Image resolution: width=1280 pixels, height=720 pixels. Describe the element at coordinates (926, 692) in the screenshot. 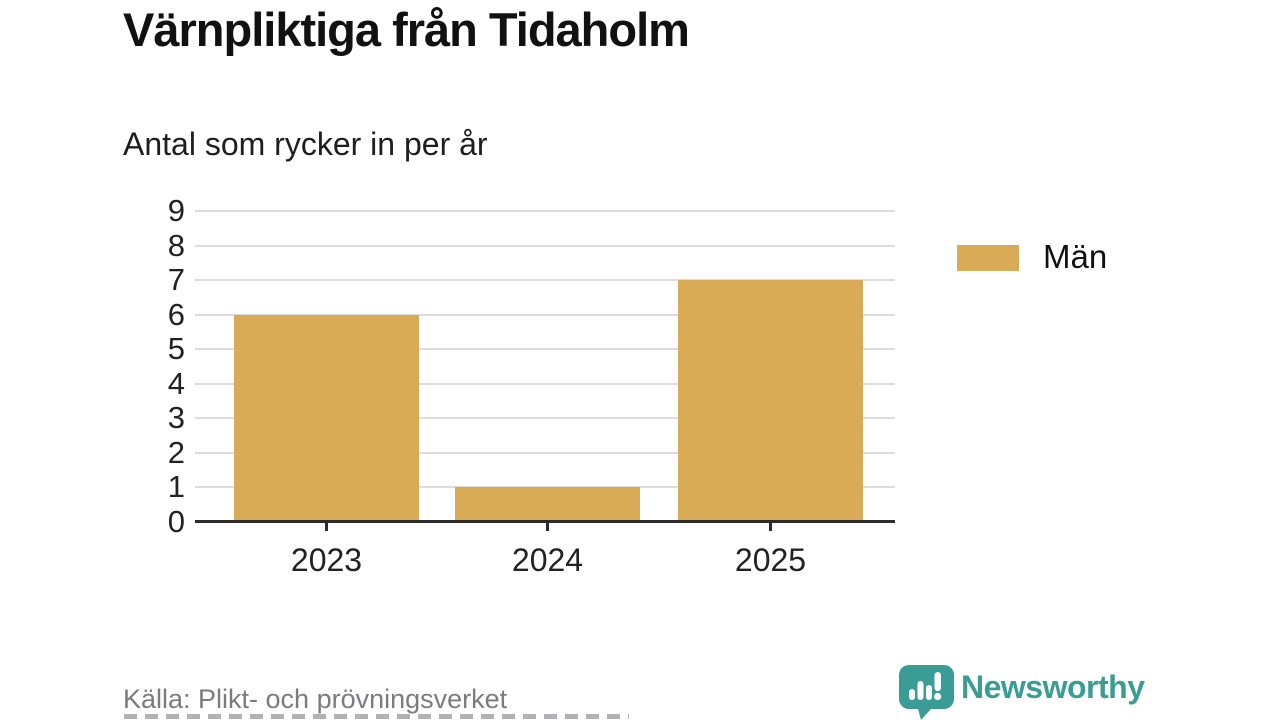

I see `speech-bubble-bar-chart-icon` at that location.